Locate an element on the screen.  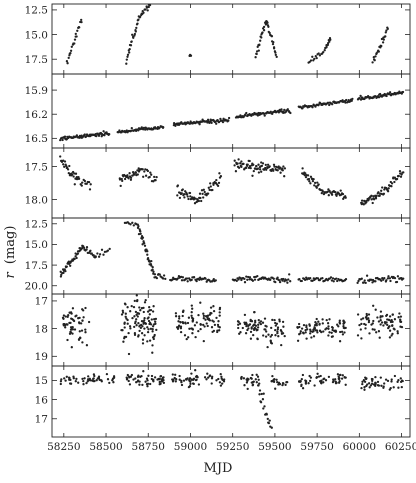
y-axis-title: r (mag) is located at coordinates (10, 252).